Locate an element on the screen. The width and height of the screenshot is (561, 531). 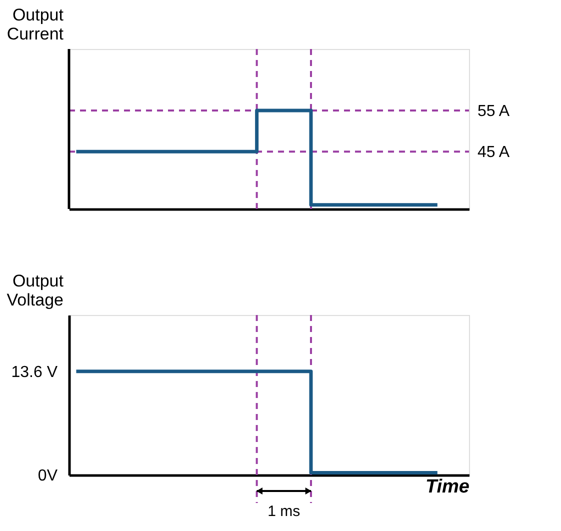
y-tick-label: 0V is located at coordinates (48, 476).